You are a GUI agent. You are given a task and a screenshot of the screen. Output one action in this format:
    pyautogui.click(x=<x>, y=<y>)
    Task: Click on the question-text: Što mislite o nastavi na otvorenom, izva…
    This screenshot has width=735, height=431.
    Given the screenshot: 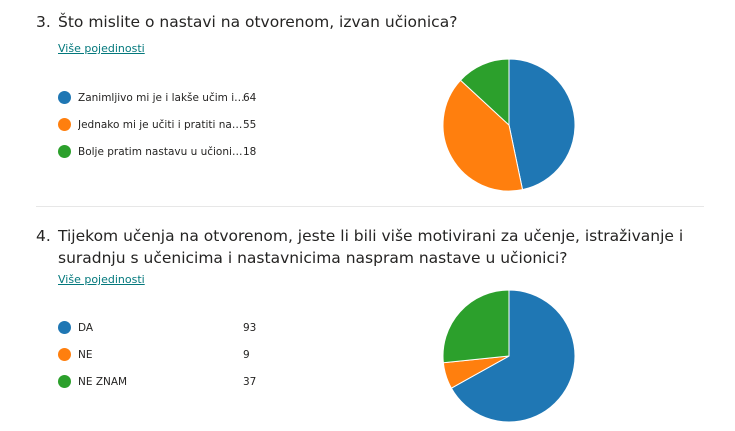 What is the action you would take?
    pyautogui.click(x=258, y=22)
    